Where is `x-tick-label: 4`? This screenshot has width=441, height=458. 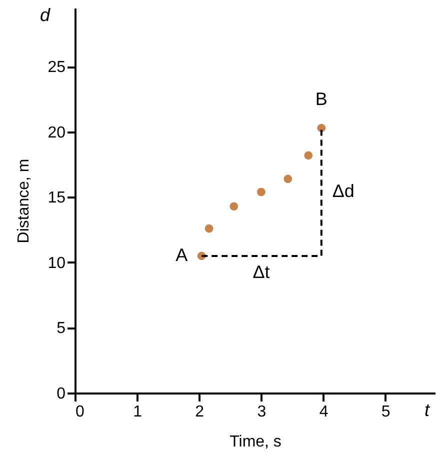
x-tick-label: 4 is located at coordinates (323, 412).